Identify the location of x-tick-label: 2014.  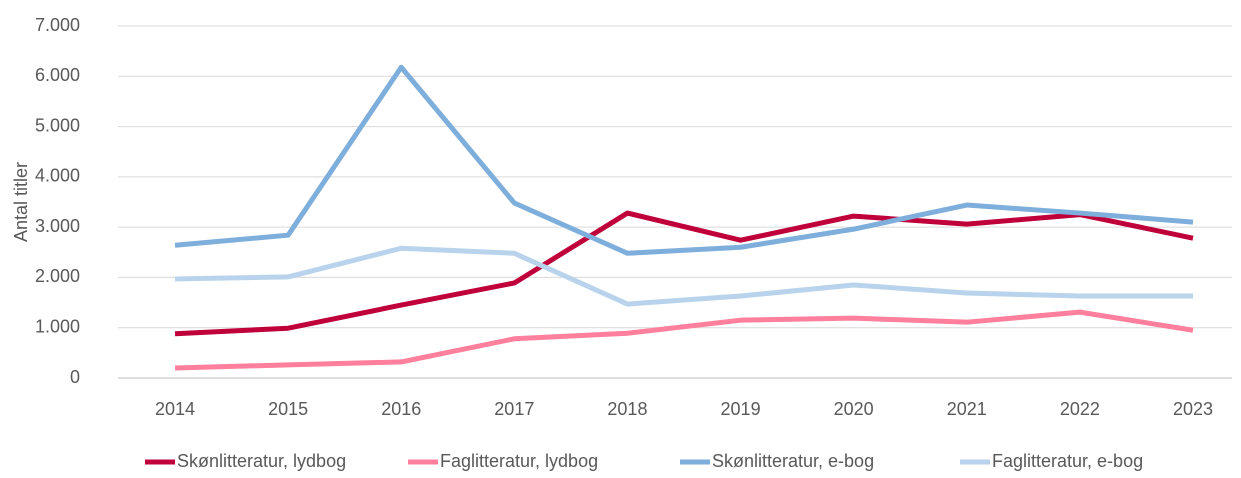
(175, 409).